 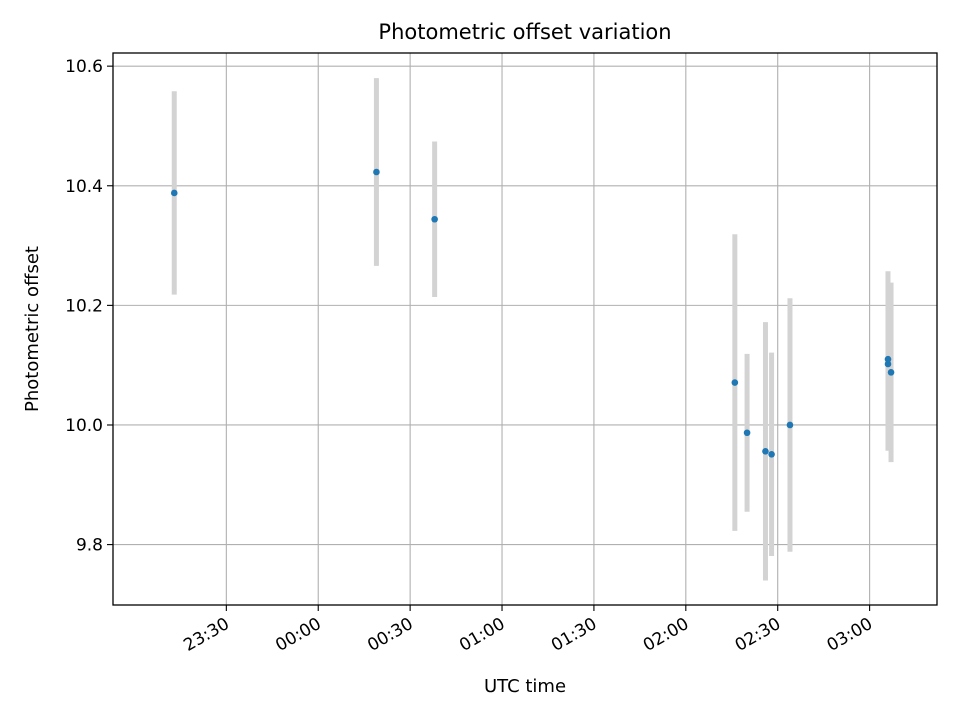 What do you see at coordinates (525, 686) in the screenshot?
I see `x-axis-label: UTC time` at bounding box center [525, 686].